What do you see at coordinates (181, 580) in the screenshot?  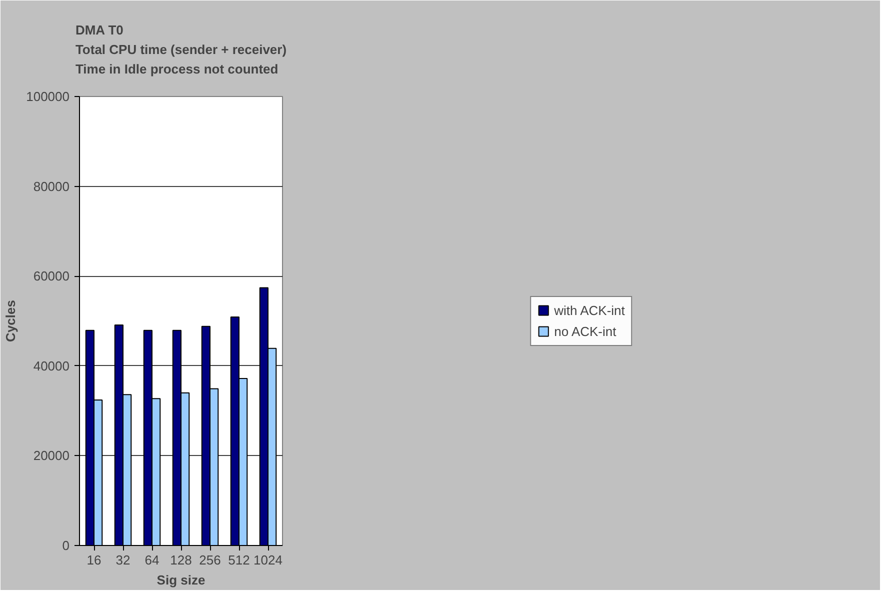 I see `x-axis-title: Sig size` at bounding box center [181, 580].